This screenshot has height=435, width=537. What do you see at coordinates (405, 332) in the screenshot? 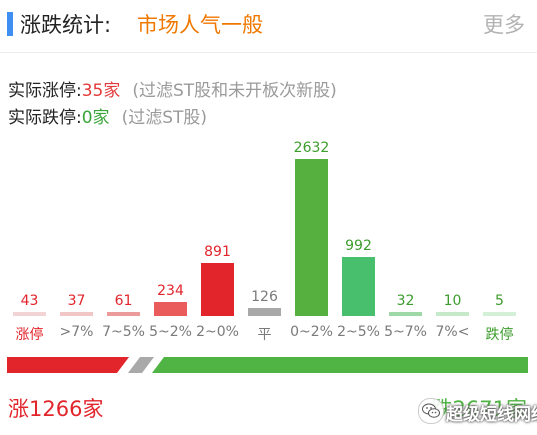
I see `category-label: 5~7%` at bounding box center [405, 332].